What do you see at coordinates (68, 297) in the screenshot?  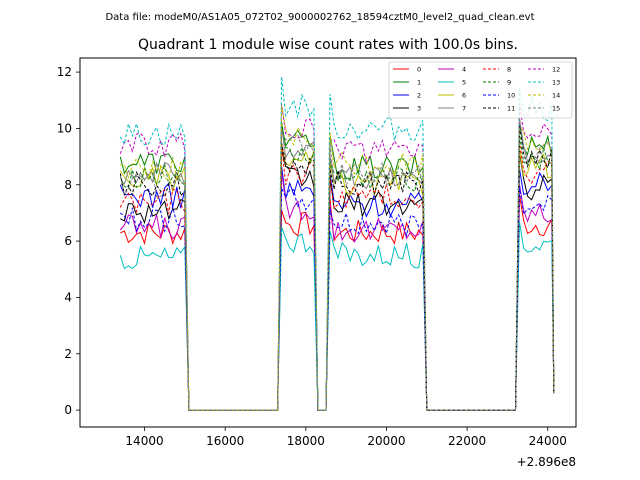 I see `y-tick-label: 4` at bounding box center [68, 297].